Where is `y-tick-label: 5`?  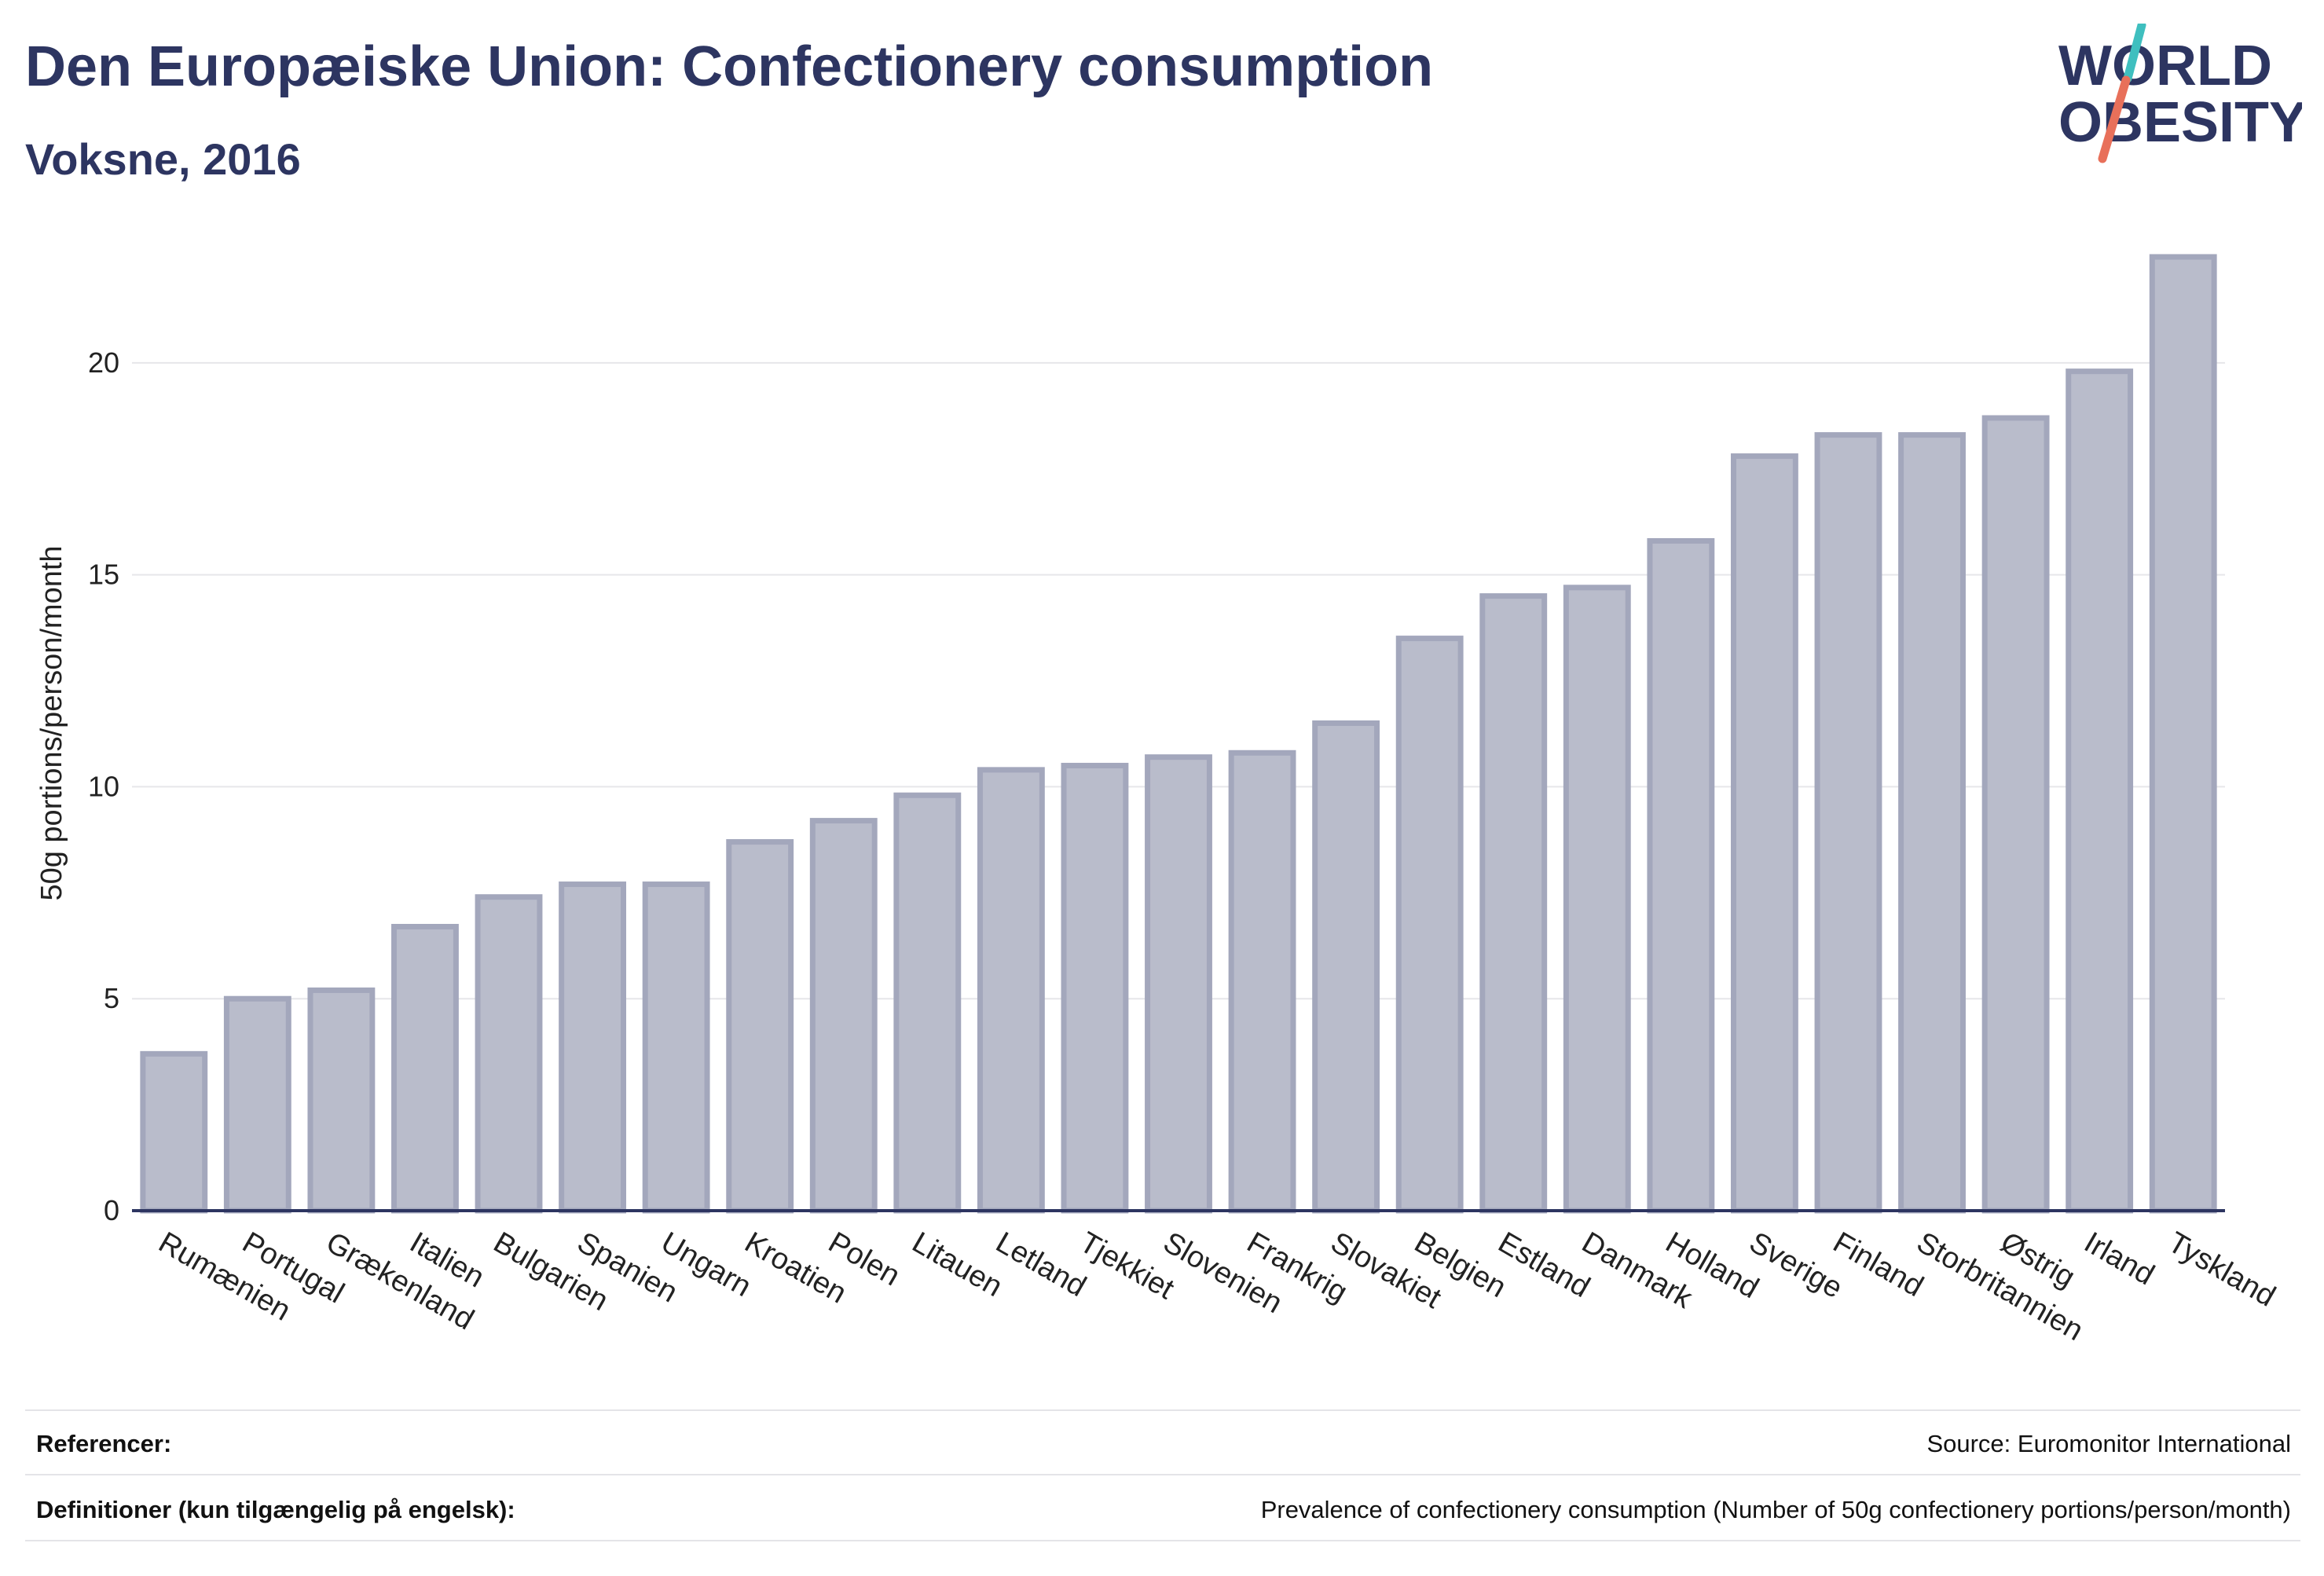 y-tick-label: 5 is located at coordinates (111, 998).